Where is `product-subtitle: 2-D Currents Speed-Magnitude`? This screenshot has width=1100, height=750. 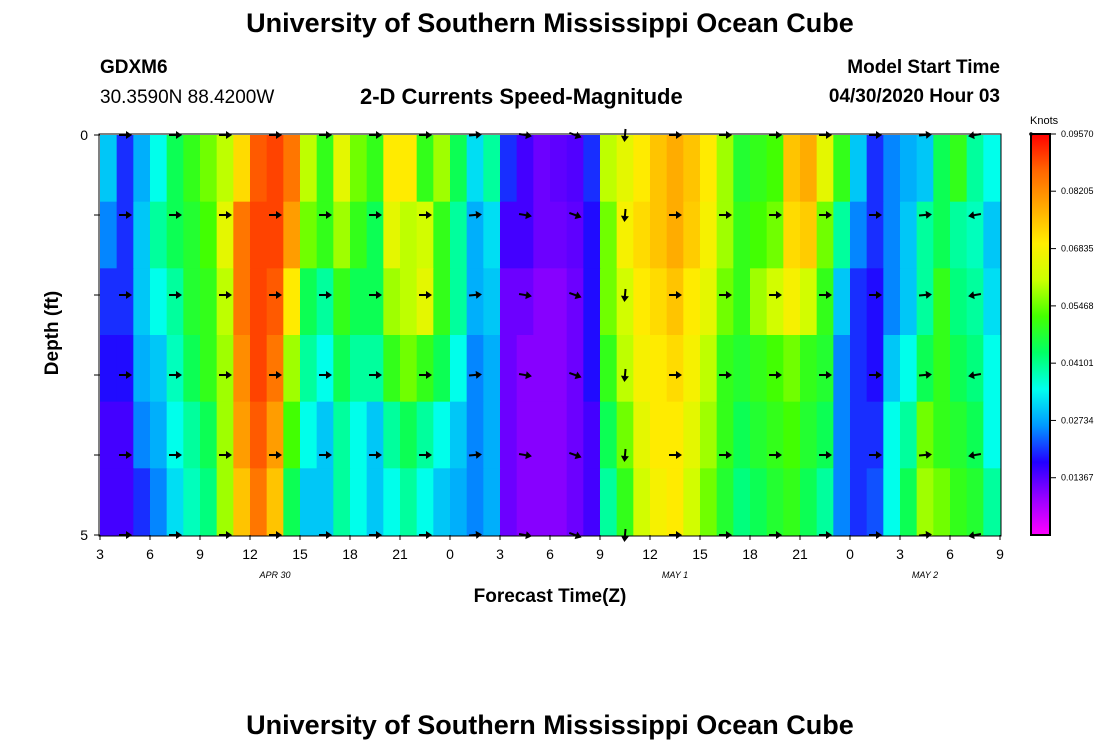 product-subtitle: 2-D Currents Speed-Magnitude is located at coordinates (521, 96).